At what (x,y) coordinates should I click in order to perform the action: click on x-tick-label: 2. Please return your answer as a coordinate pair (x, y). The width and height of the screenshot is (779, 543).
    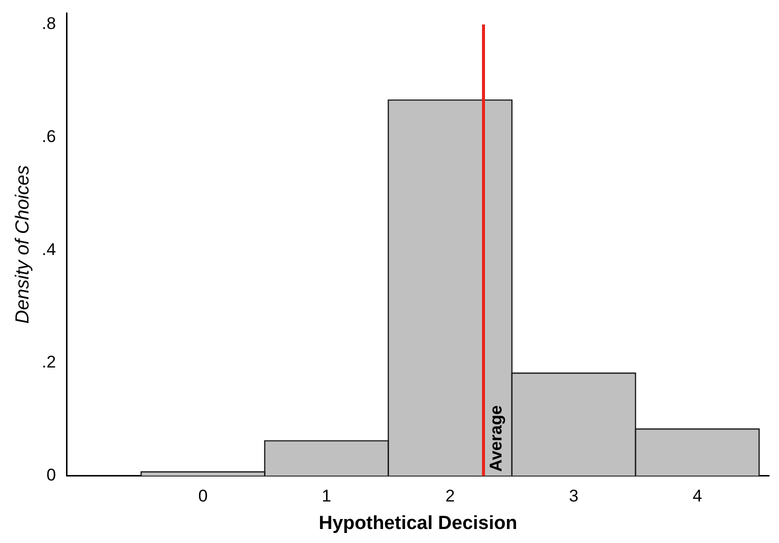
    Looking at the image, I should click on (450, 496).